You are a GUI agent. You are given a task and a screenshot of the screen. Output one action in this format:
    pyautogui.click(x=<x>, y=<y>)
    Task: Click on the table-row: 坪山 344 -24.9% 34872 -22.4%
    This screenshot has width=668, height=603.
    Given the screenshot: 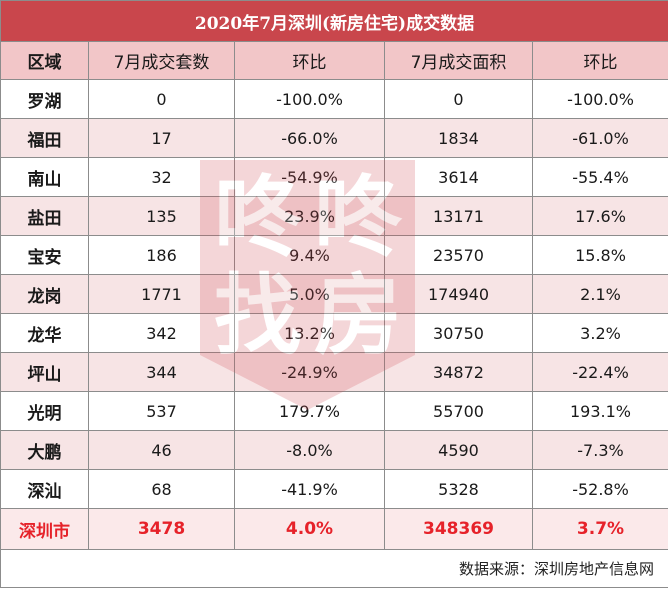 What is the action you would take?
    pyautogui.click(x=334, y=372)
    